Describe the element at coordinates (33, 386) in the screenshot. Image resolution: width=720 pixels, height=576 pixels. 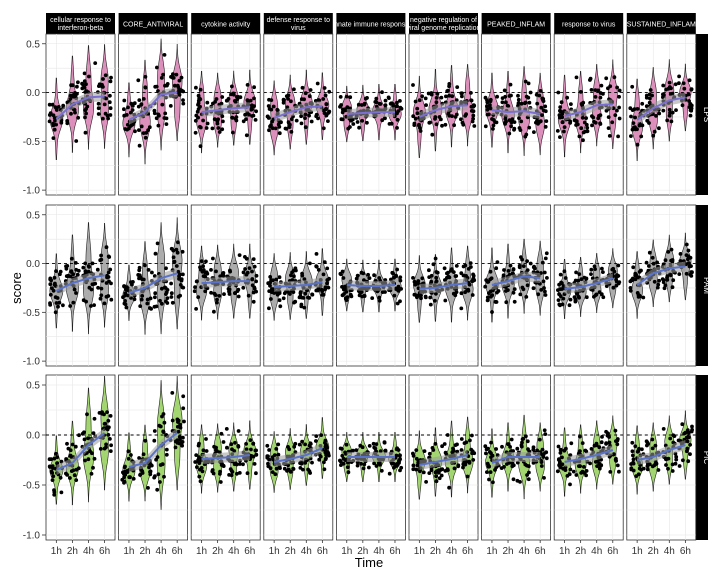
I see `y-tick-label: 0.5` at that location.